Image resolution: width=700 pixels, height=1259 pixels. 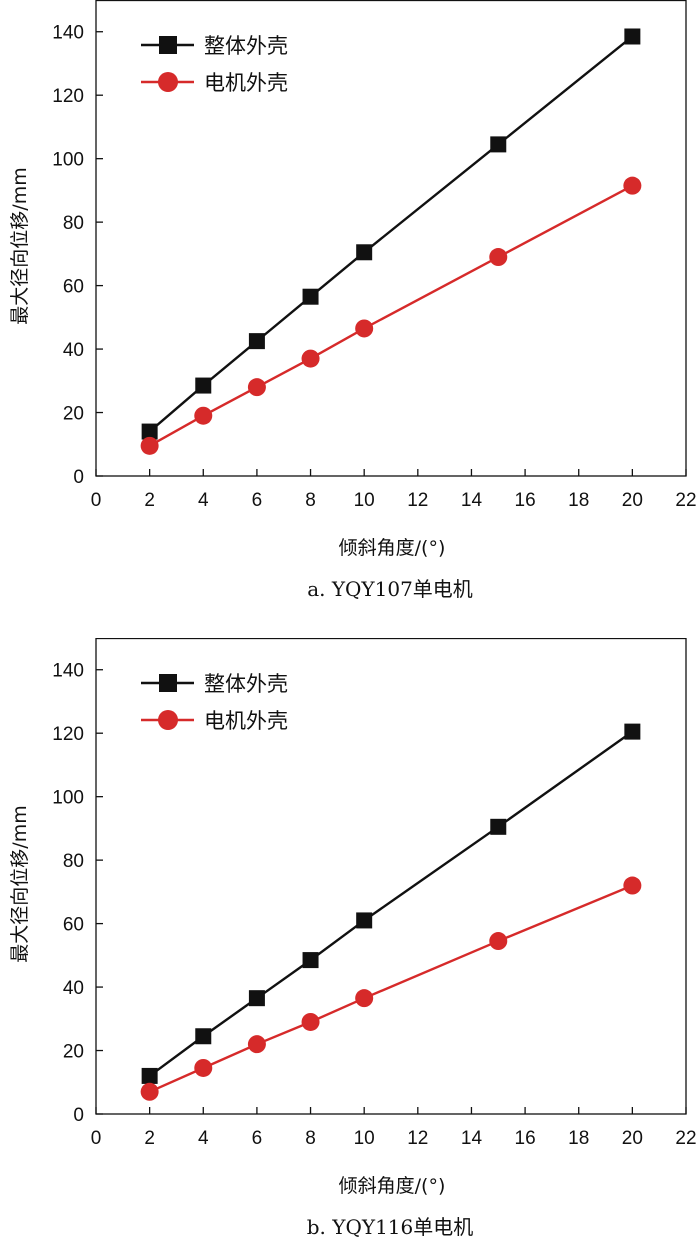 What do you see at coordinates (73, 223) in the screenshot?
I see `chart-a-y-tick-label: 80` at bounding box center [73, 223].